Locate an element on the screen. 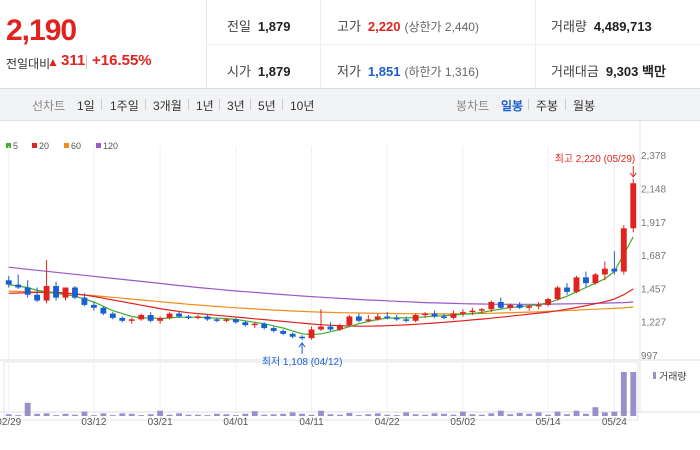  legend-ma60: 60 is located at coordinates (72, 146).